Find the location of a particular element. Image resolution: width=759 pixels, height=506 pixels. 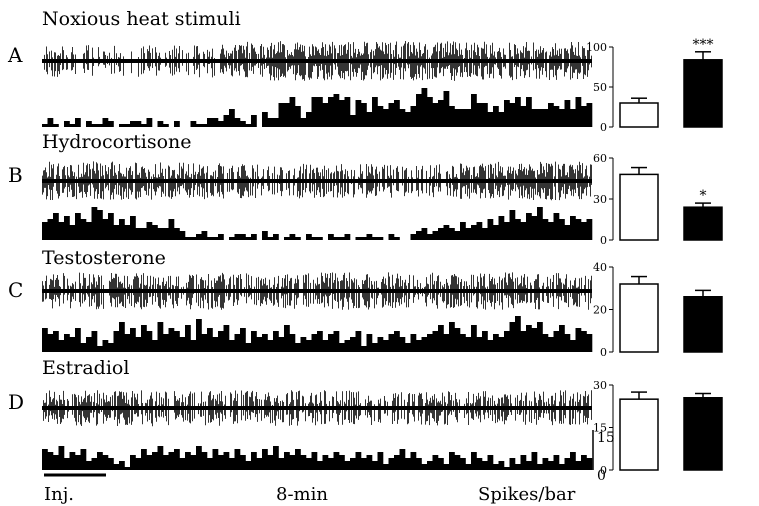

summary-bar-chart: 0 30 60 * is located at coordinates (658, 199).